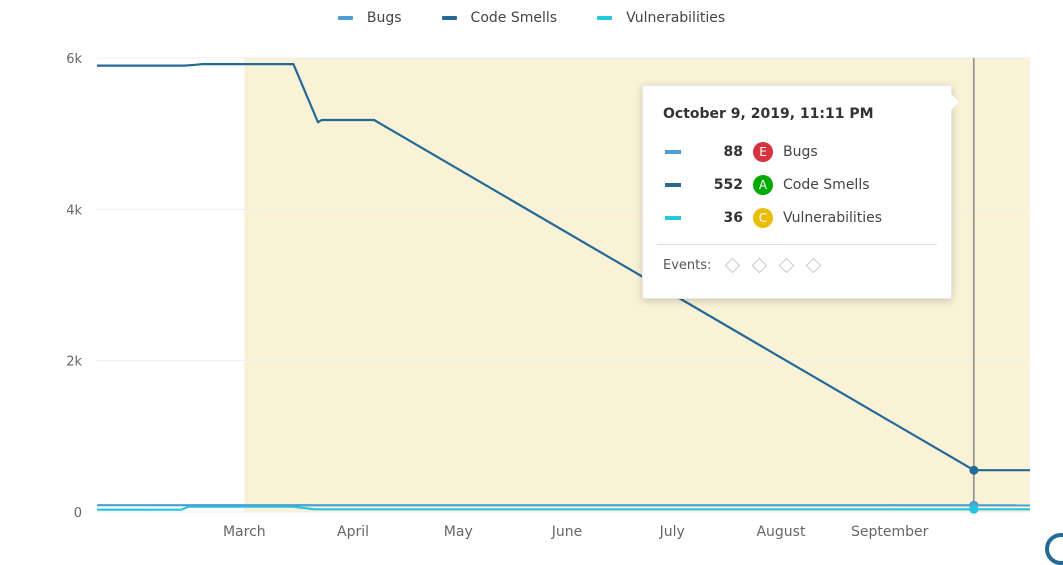 This screenshot has width=1063, height=565. I want to click on y-tick-label: 4k, so click(74, 210).